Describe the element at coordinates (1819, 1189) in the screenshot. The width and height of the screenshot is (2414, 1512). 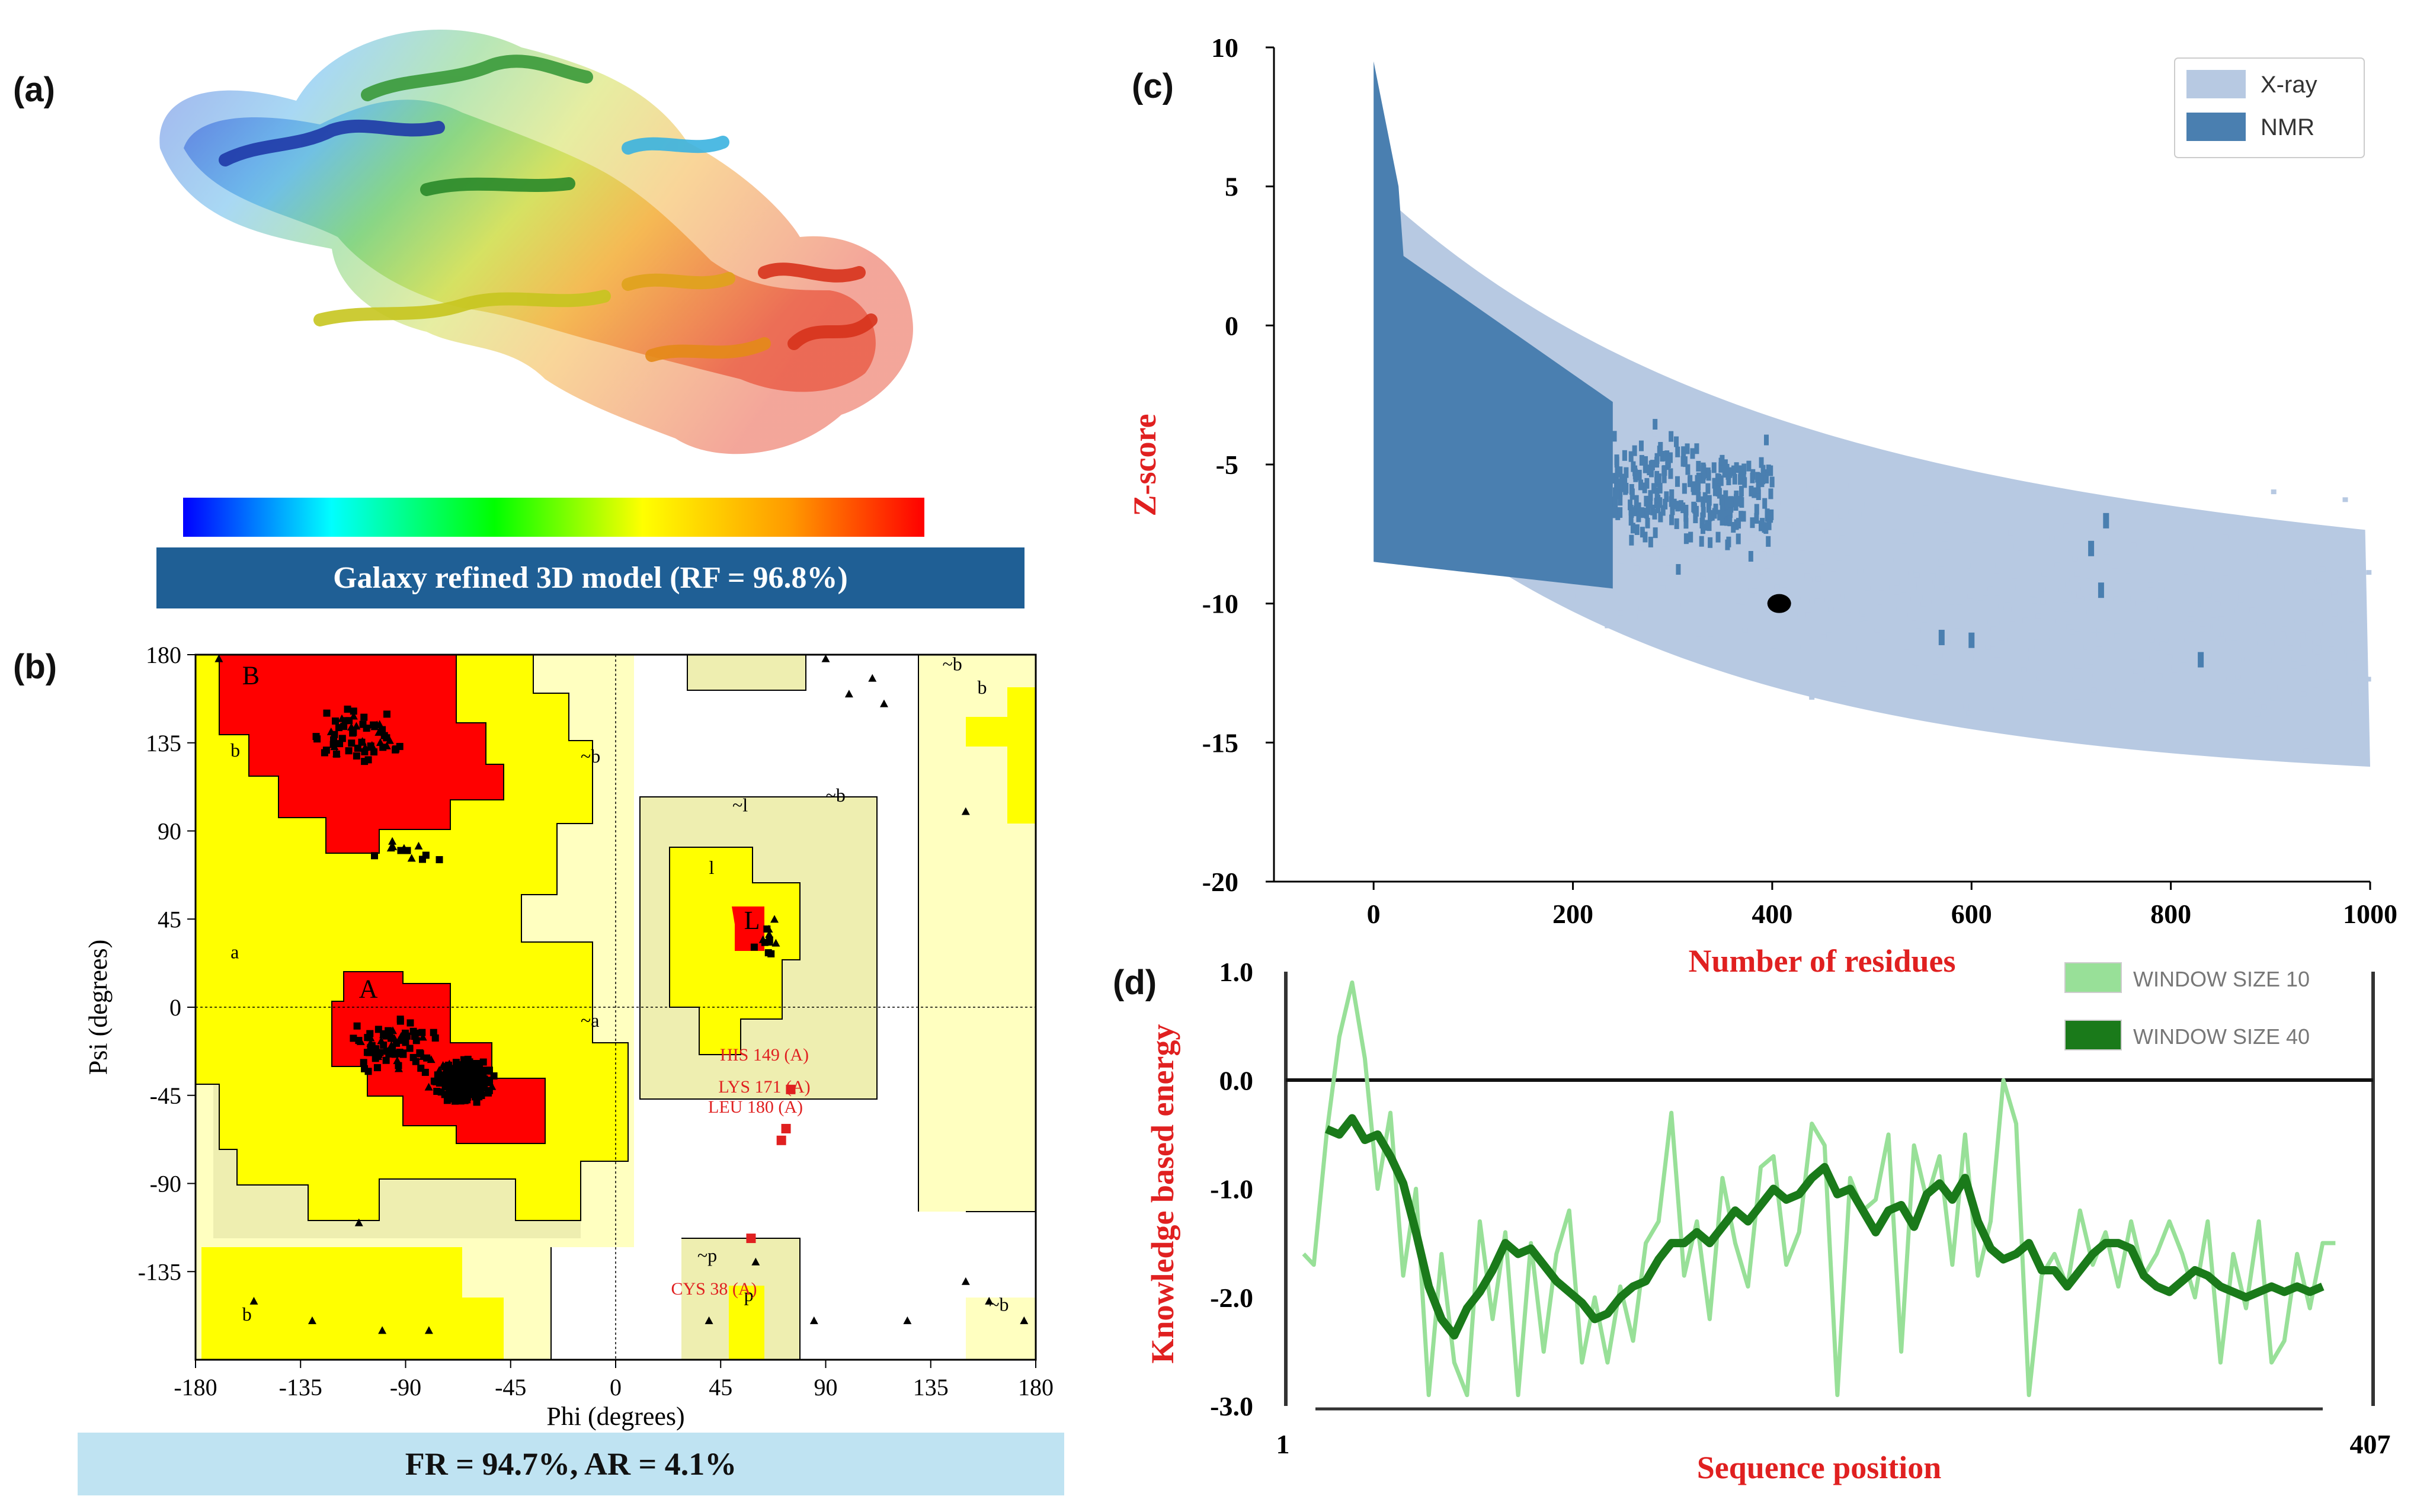
I see `window10-line` at that location.